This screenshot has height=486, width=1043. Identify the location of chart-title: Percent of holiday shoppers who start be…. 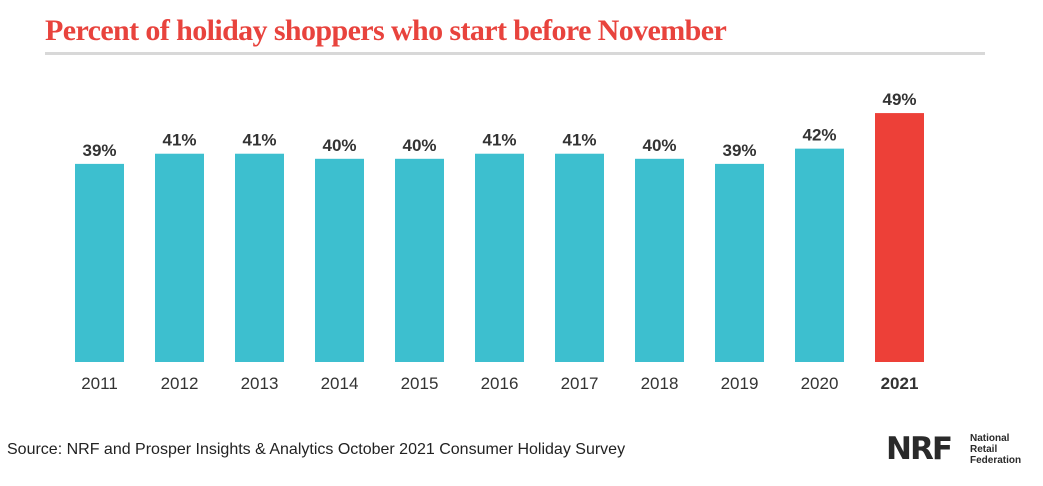
(386, 30).